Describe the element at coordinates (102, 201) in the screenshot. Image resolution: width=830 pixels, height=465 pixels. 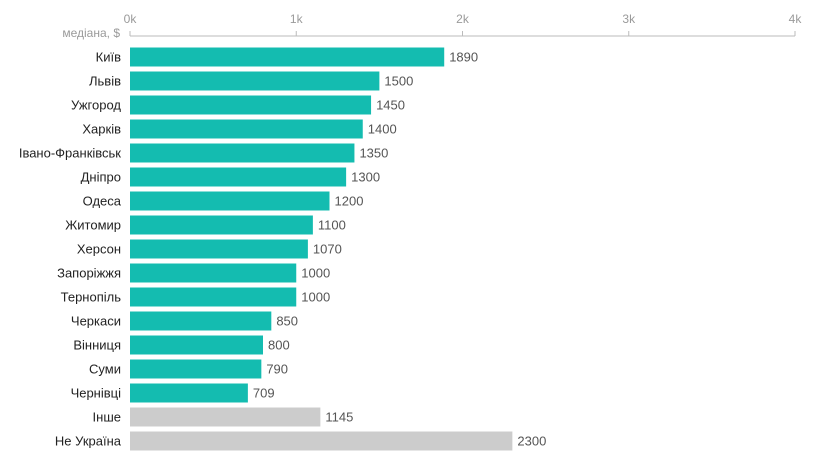
I see `category-label: Одеса` at that location.